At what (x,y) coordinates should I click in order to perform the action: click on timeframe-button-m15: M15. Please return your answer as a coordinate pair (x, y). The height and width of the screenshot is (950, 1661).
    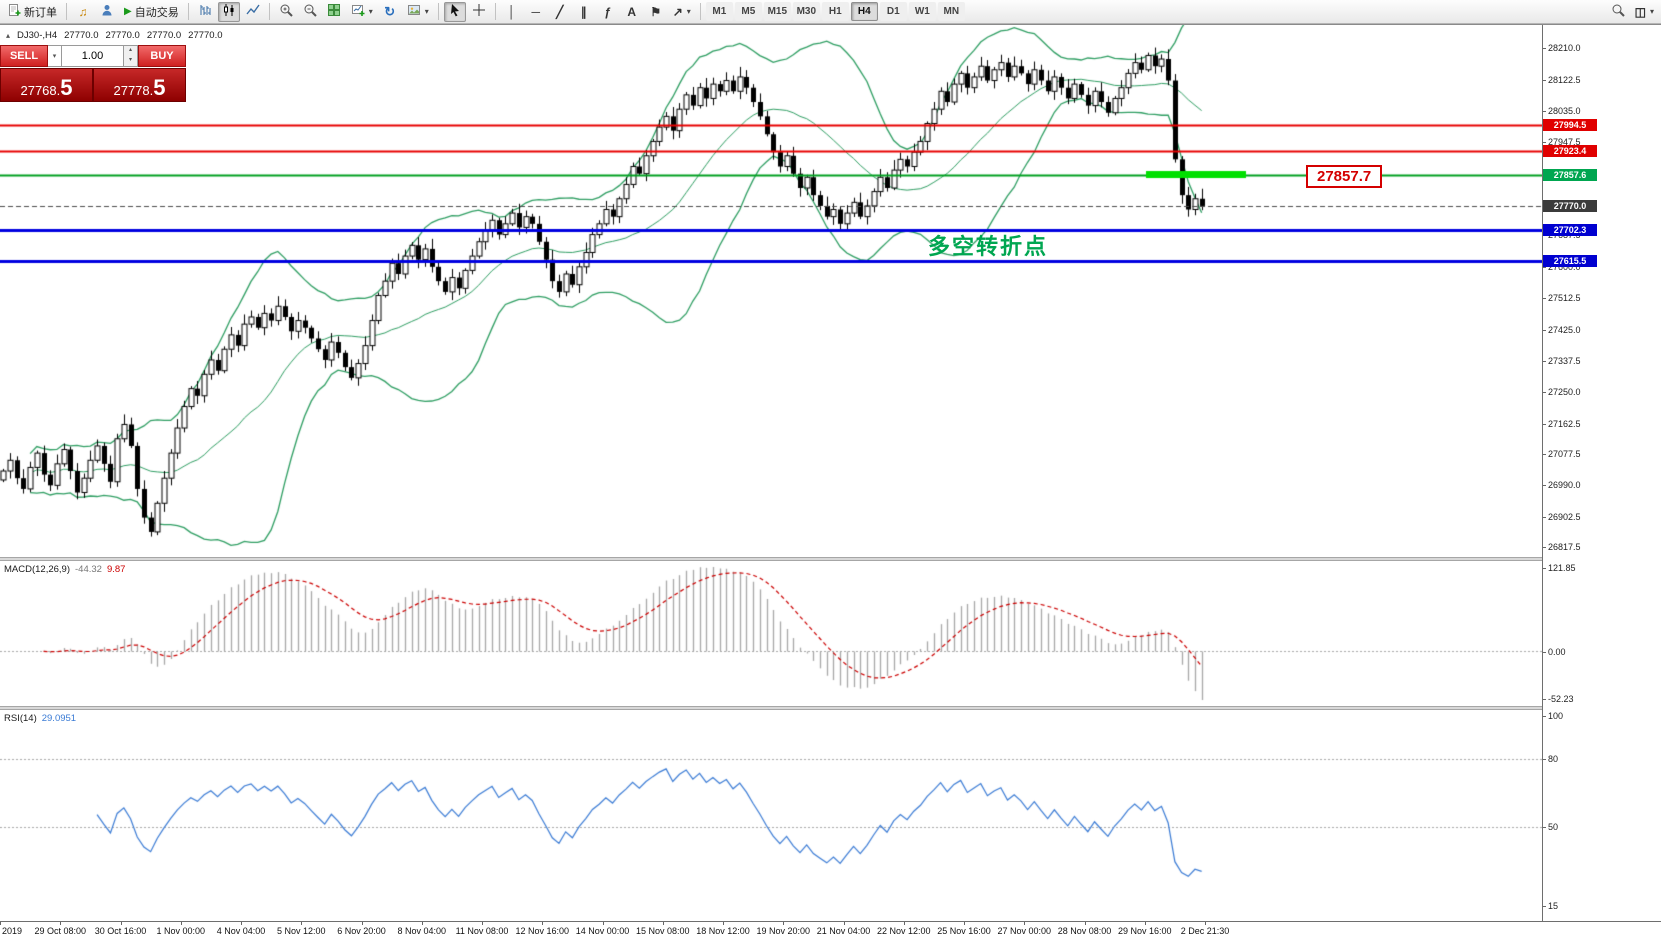
    Looking at the image, I should click on (777, 11).